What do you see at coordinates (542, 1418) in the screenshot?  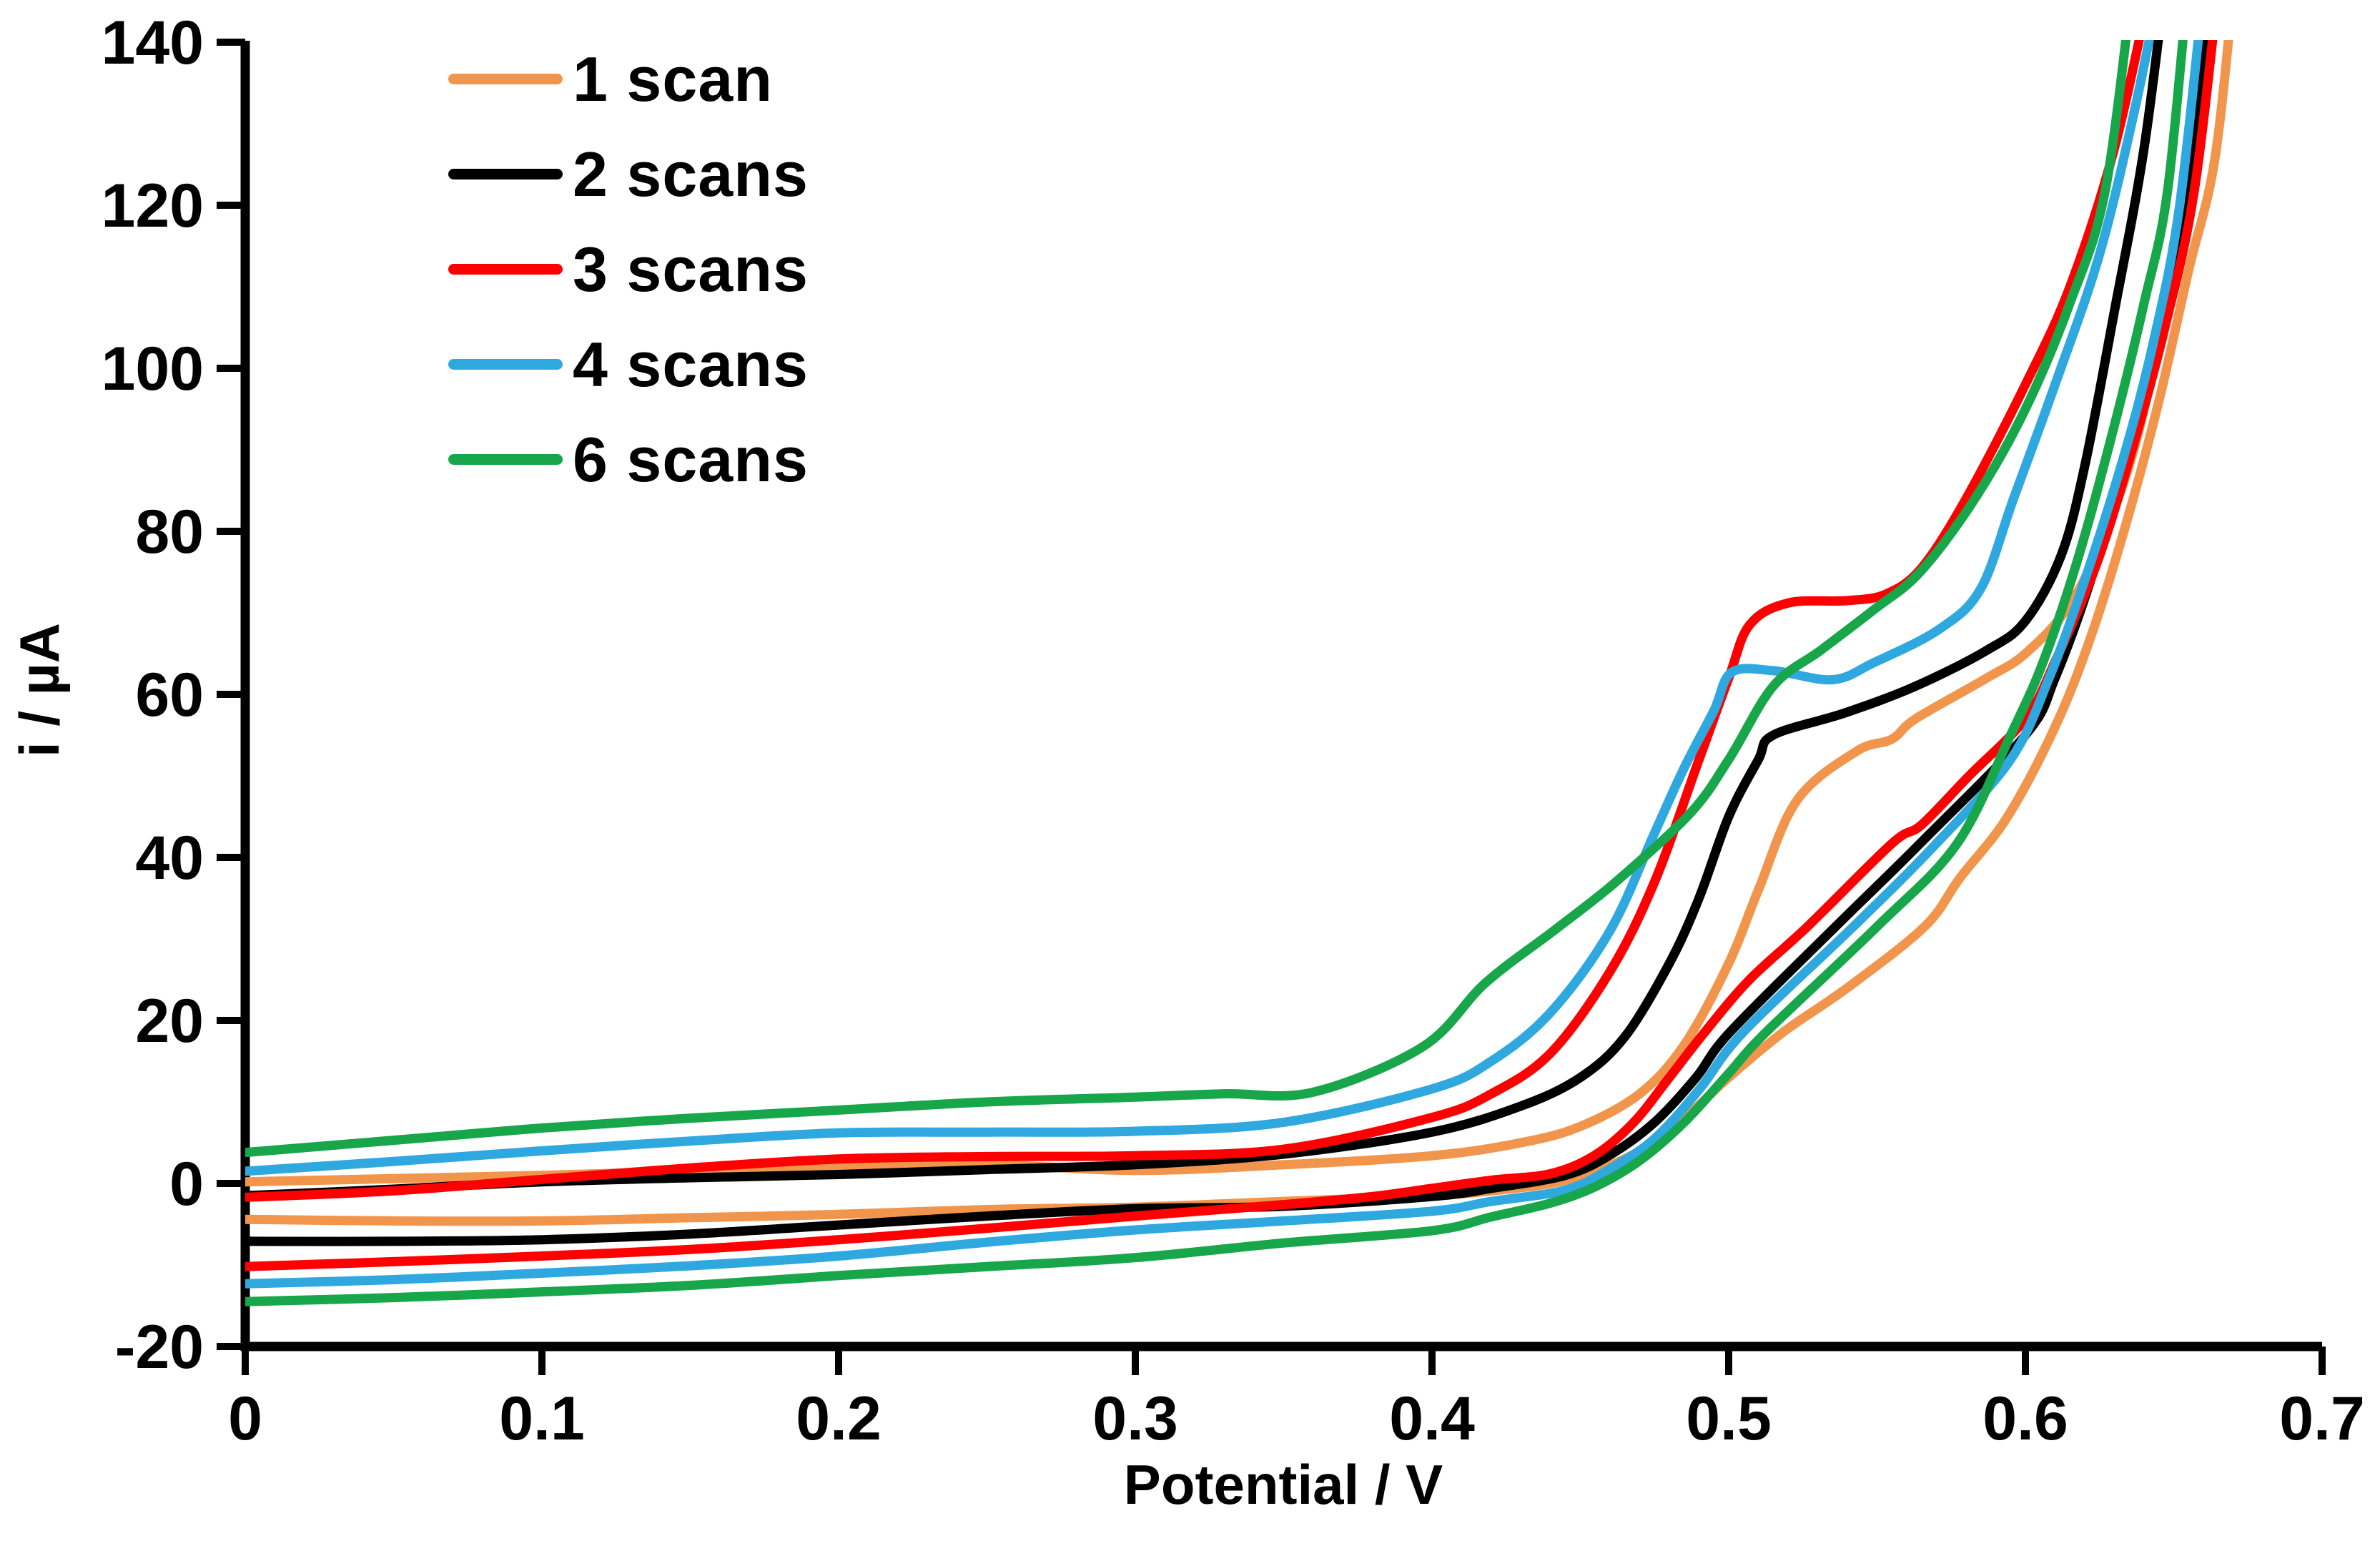 I see `x-tick-label: 0.1` at bounding box center [542, 1418].